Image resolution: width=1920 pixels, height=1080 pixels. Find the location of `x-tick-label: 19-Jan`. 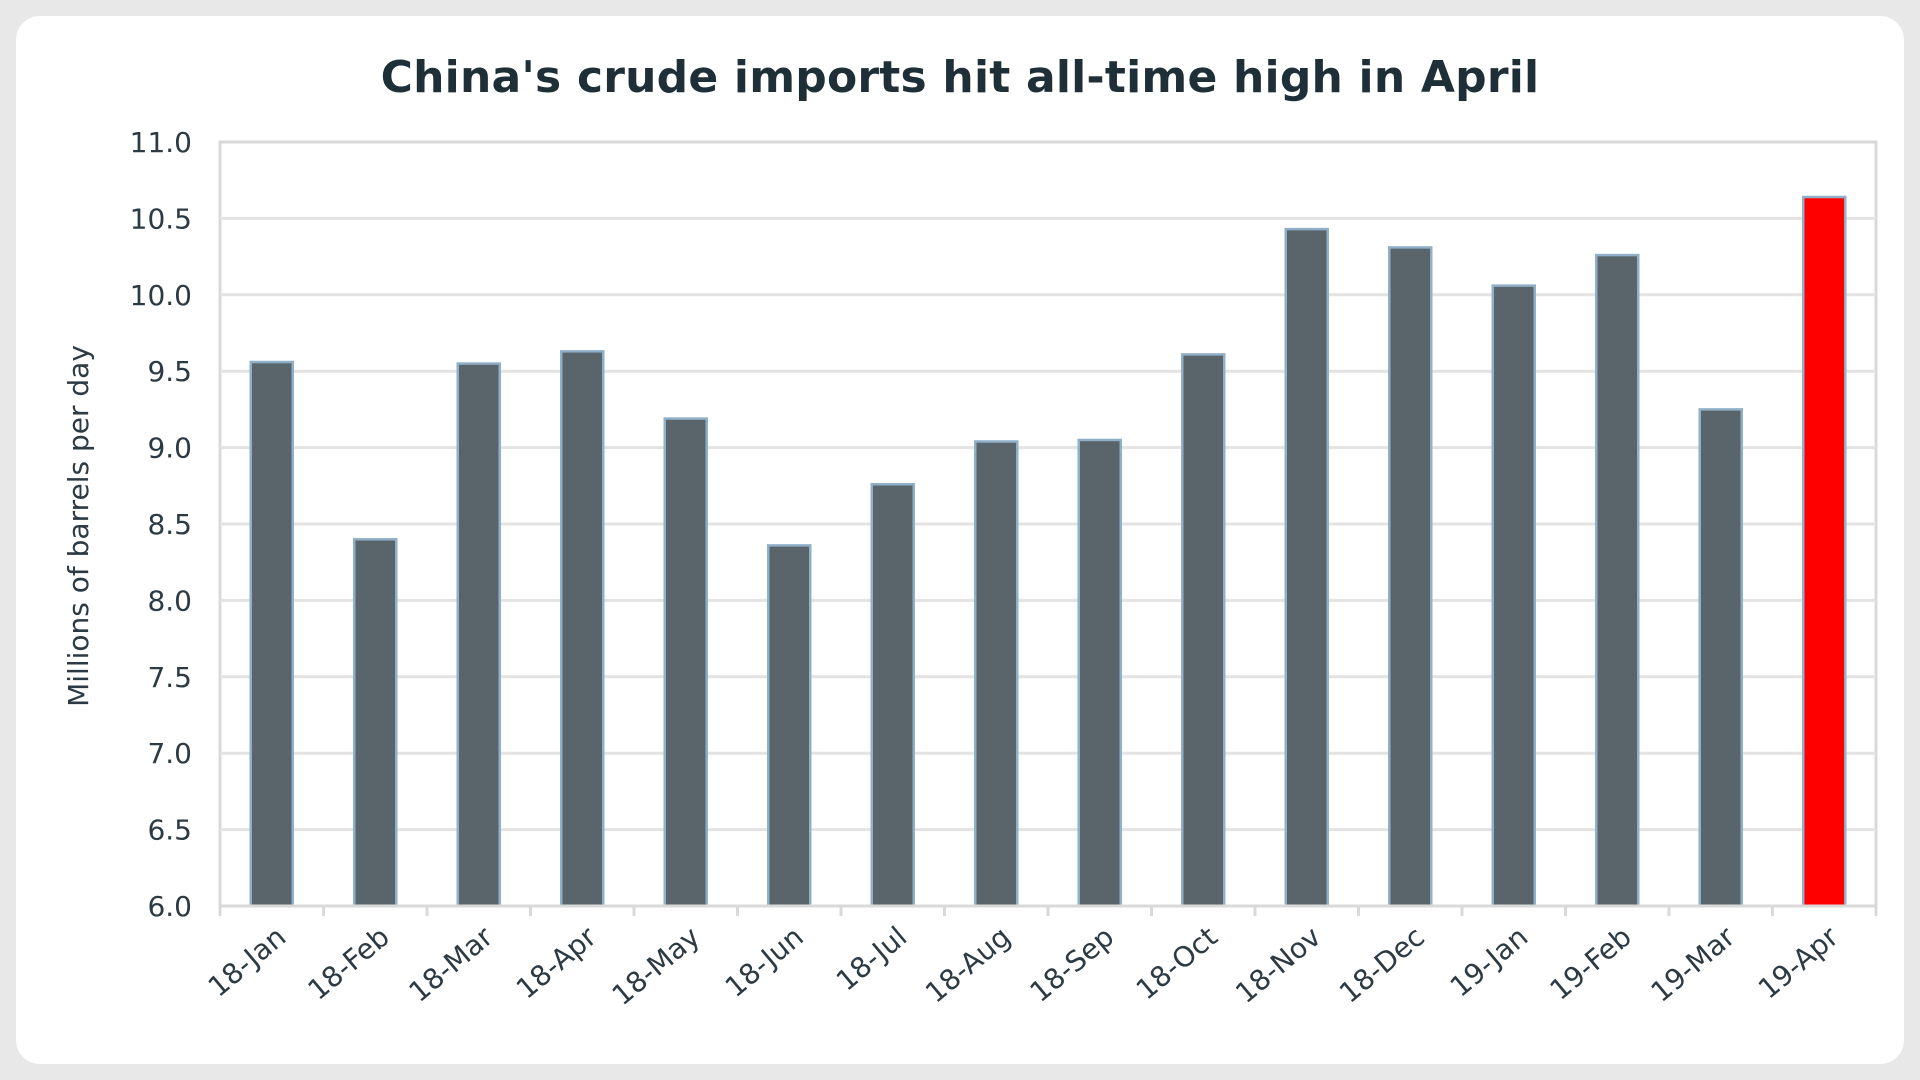

x-tick-label: 19-Jan is located at coordinates (1489, 961).